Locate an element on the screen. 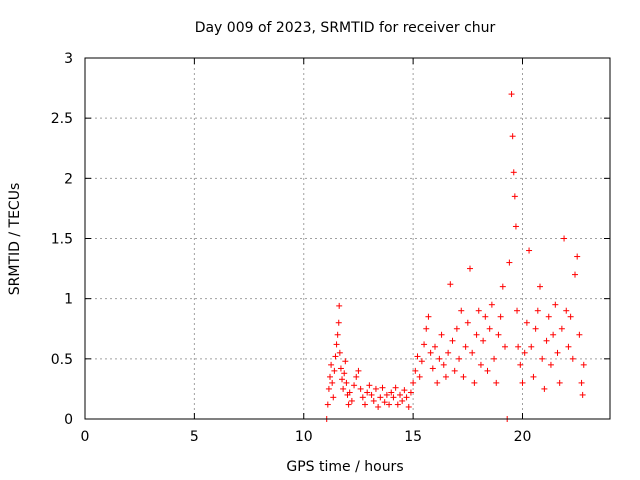  x-tick-label: 15 is located at coordinates (413, 437).